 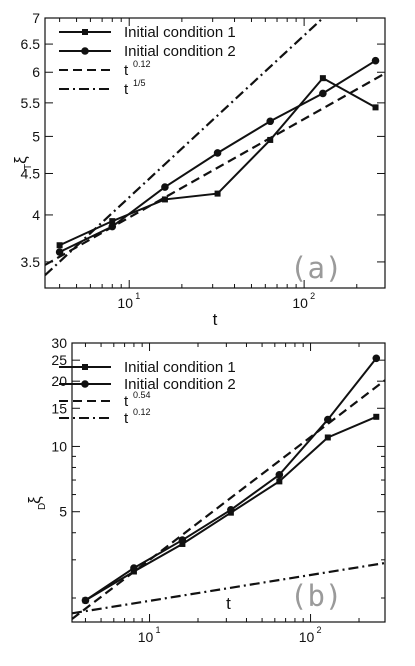 What do you see at coordinates (59, 381) in the screenshot?
I see `y-tick-label: 20` at bounding box center [59, 381].